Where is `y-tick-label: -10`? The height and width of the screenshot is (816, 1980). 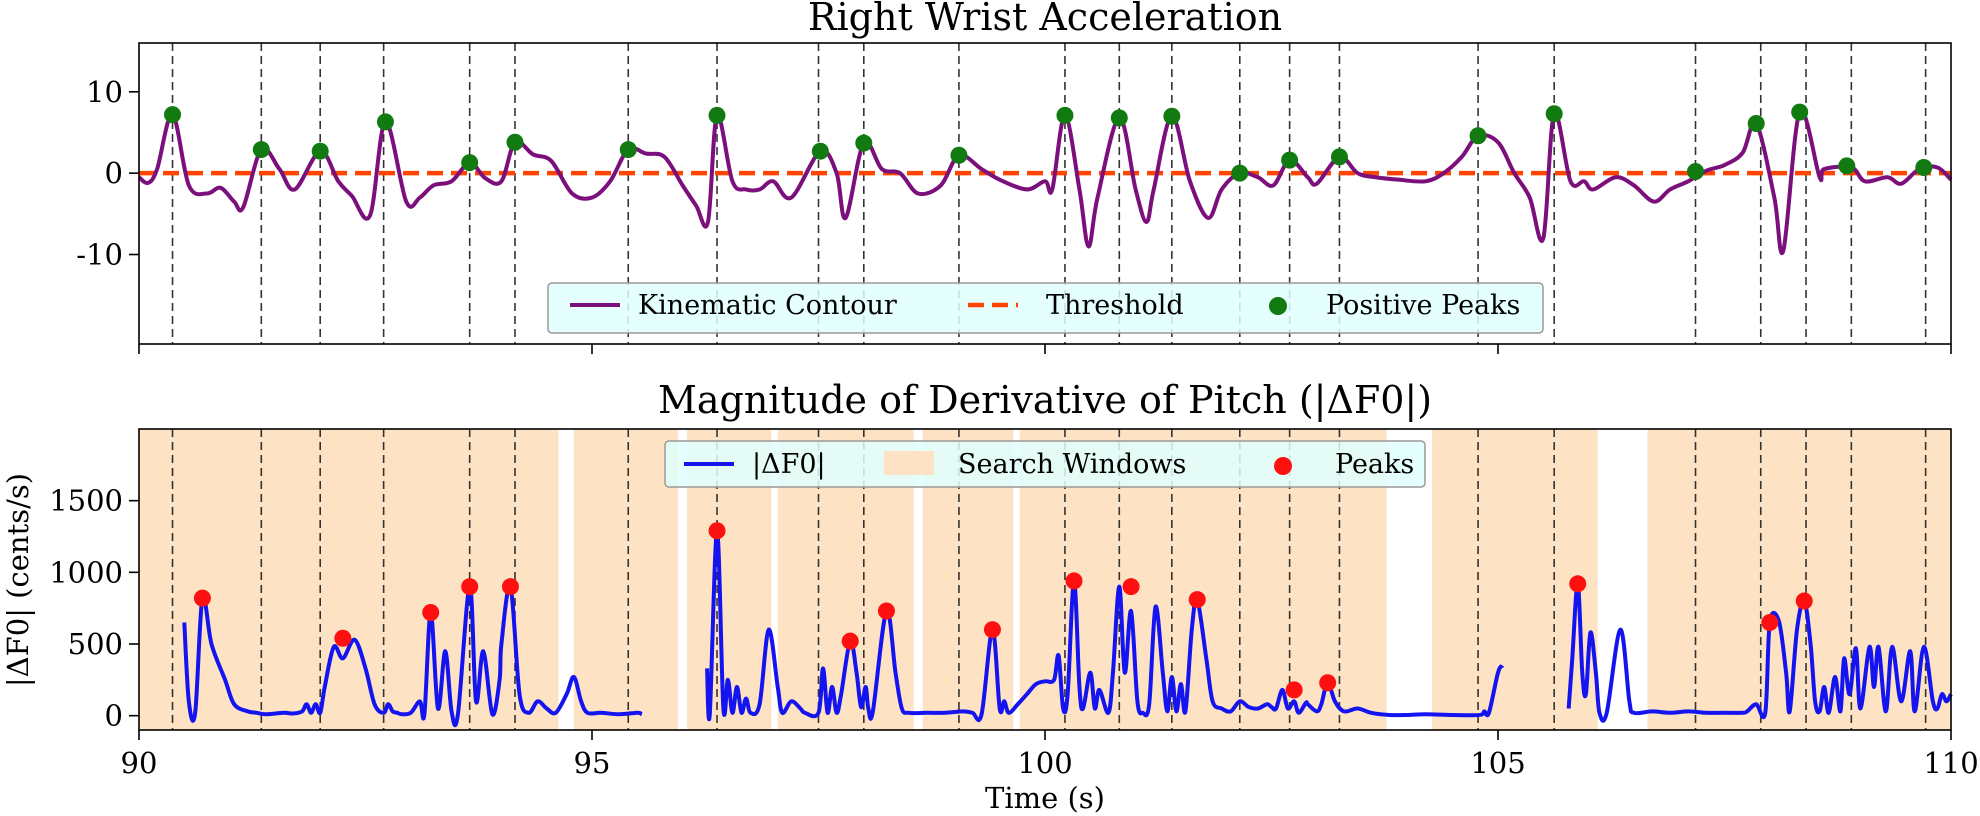
y-tick-label: -10 is located at coordinates (99, 255).